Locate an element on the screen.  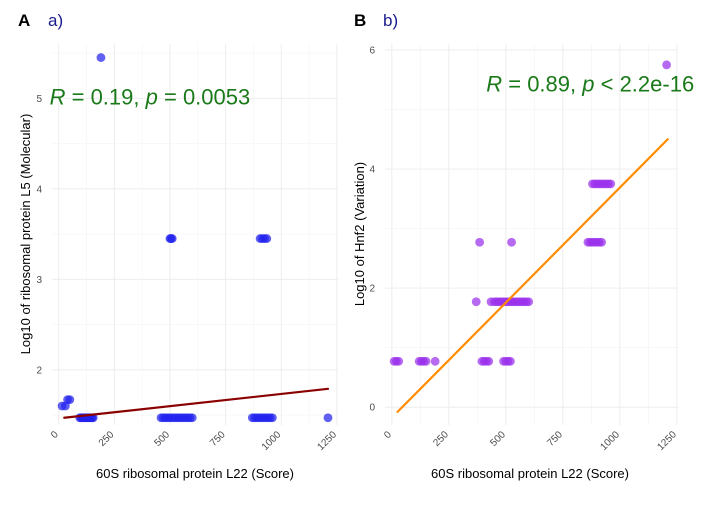
panel-letter: B is located at coordinates (360, 20).